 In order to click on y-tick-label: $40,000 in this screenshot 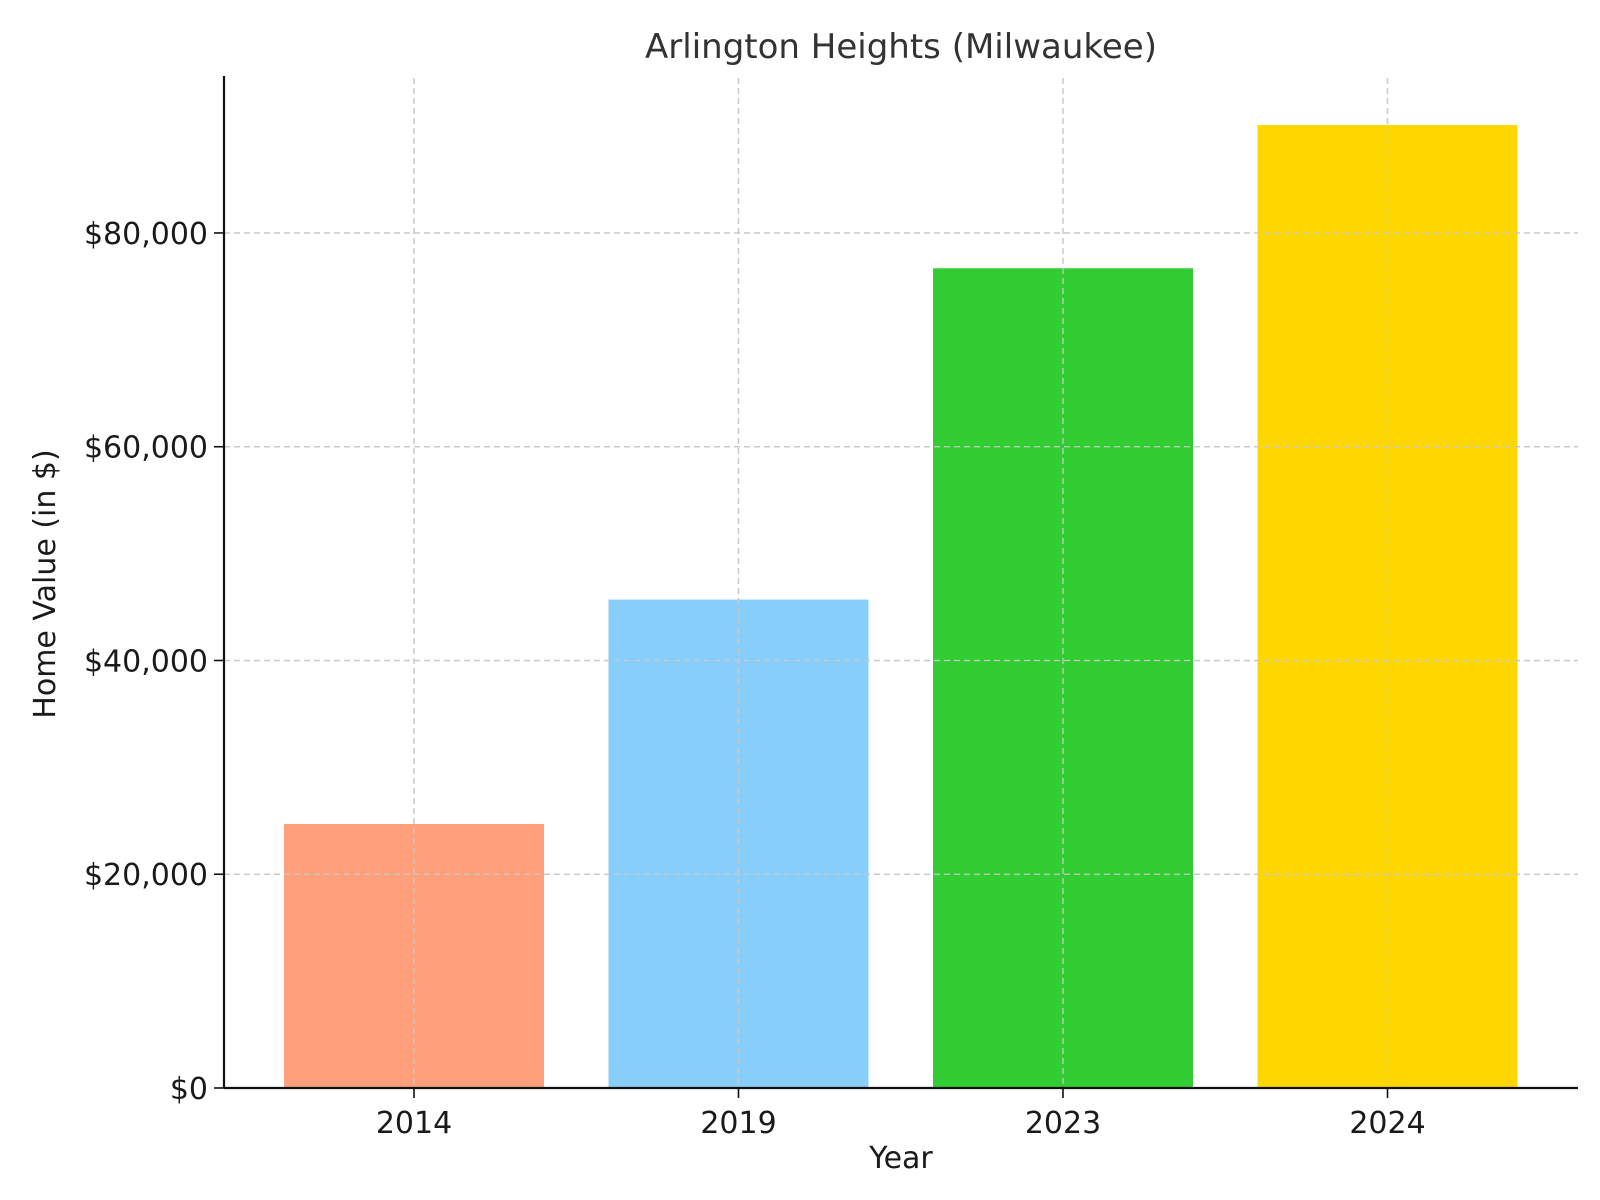, I will do `click(146, 661)`.